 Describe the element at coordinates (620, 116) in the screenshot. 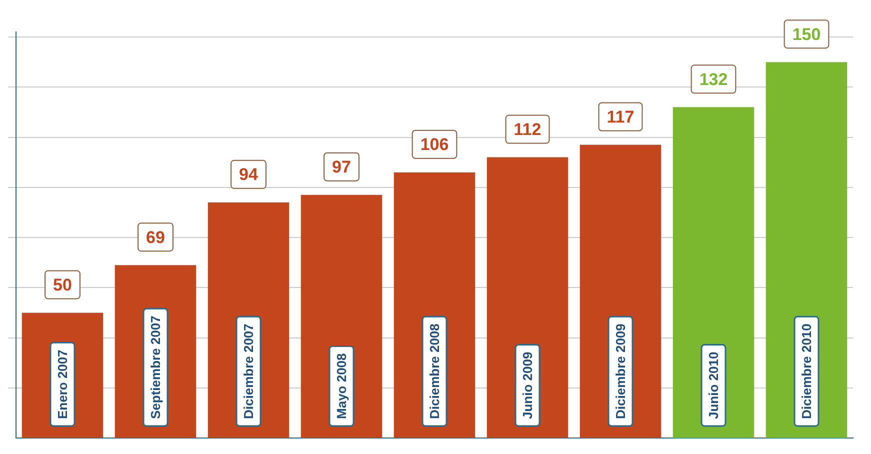

I see `data-label: 117` at that location.